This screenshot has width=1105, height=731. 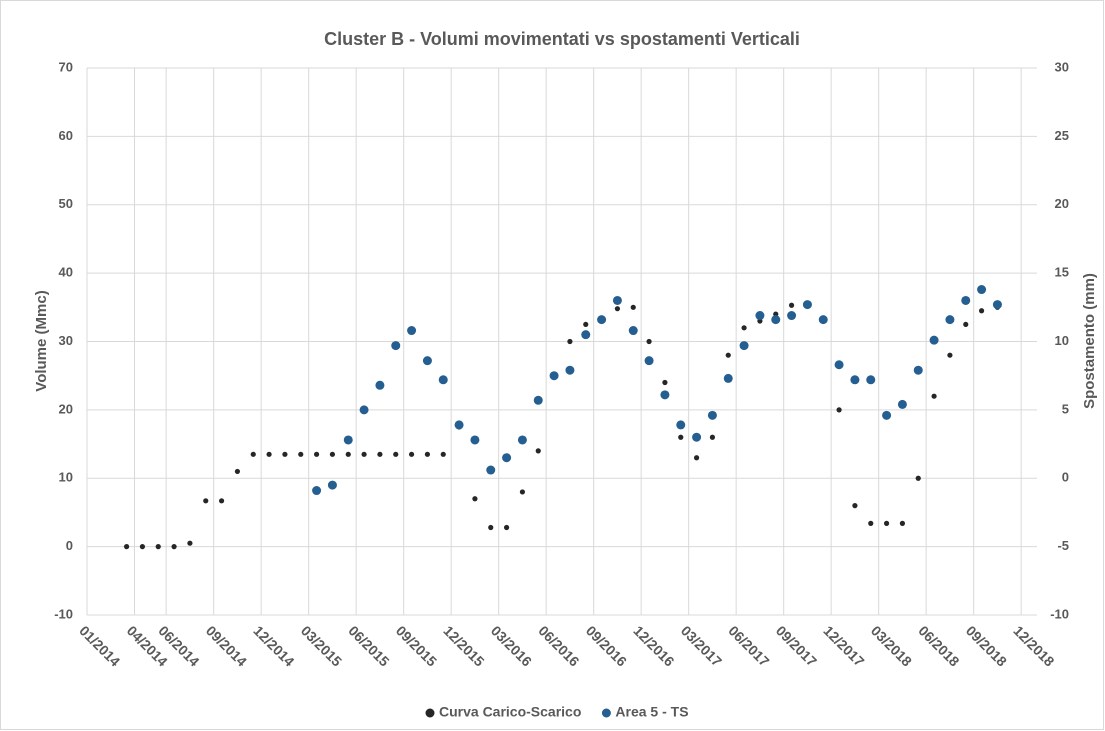 What do you see at coordinates (66, 477) in the screenshot?
I see `y-tick-label: 10` at bounding box center [66, 477].